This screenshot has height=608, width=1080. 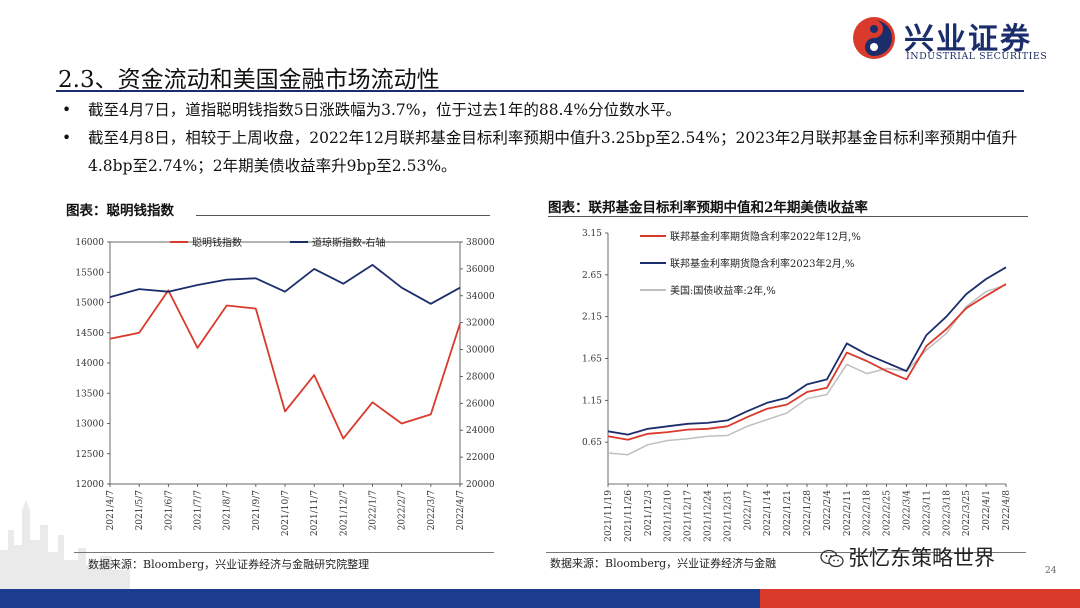 I want to click on y-tick-label: 15000, so click(x=89, y=304).